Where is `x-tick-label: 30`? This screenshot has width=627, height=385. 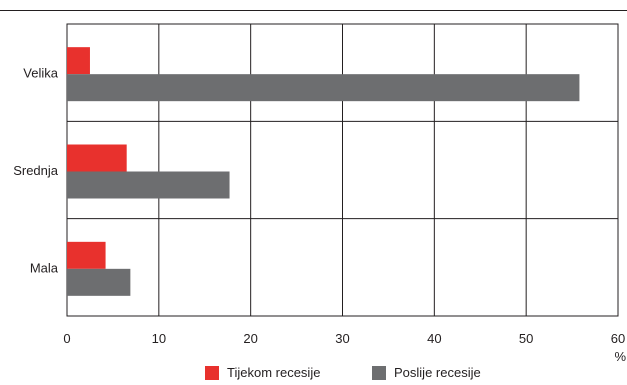 x-tick-label: 30 is located at coordinates (342, 338).